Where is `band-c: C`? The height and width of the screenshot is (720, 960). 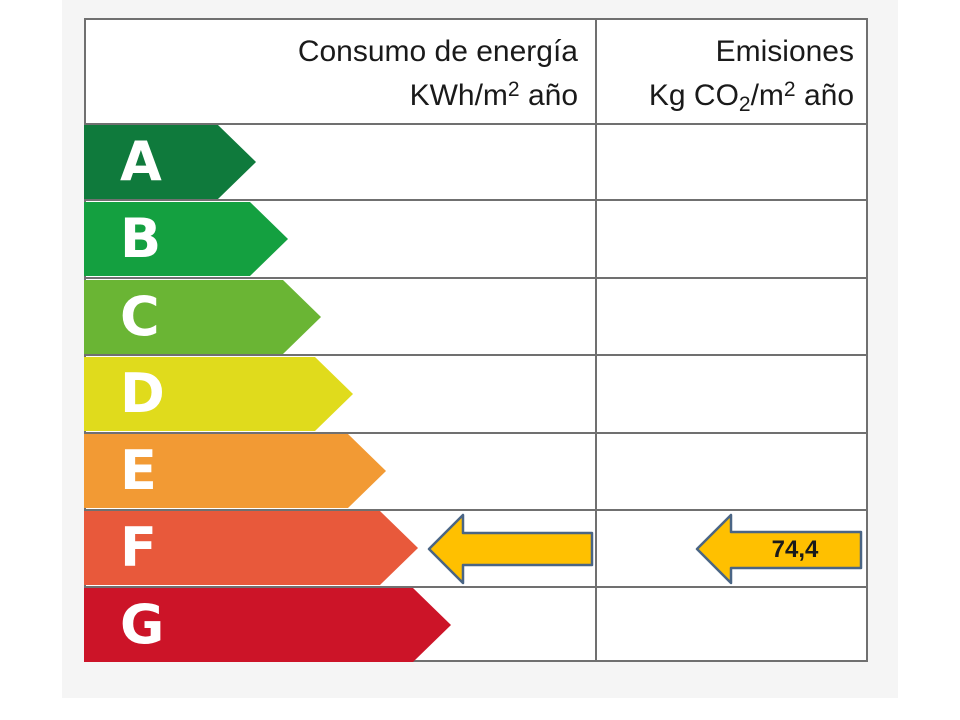 band-c: C is located at coordinates (202, 317).